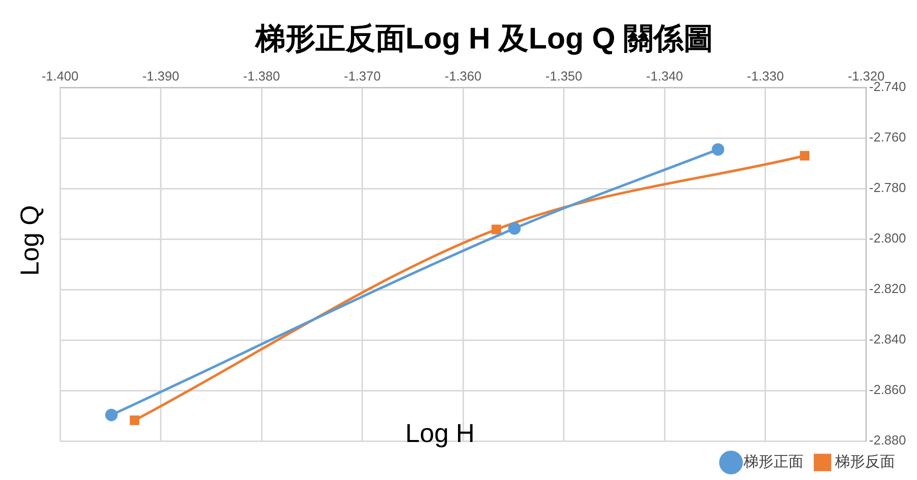 Image resolution: width=917 pixels, height=480 pixels. Describe the element at coordinates (887, 137) in the screenshot. I see `y-tick-label: -2.760` at that location.